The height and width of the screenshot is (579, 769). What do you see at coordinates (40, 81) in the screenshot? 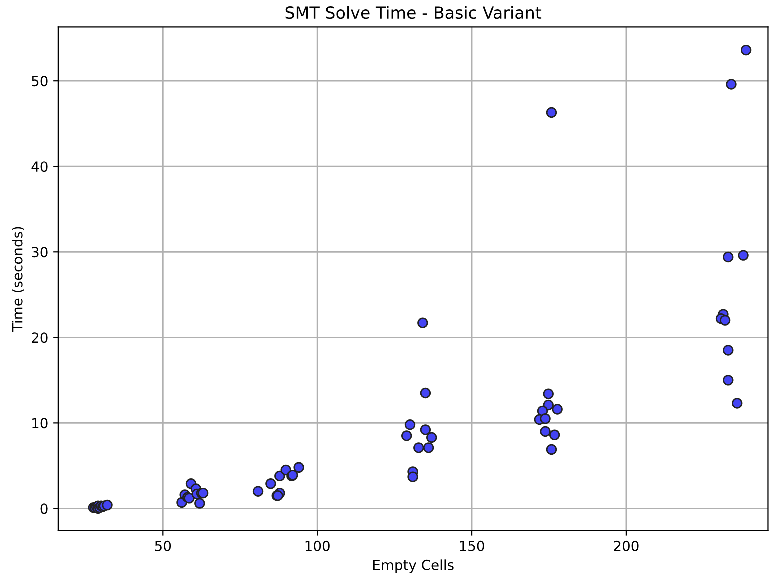
I see `y-tick-label: 50` at bounding box center [40, 81].